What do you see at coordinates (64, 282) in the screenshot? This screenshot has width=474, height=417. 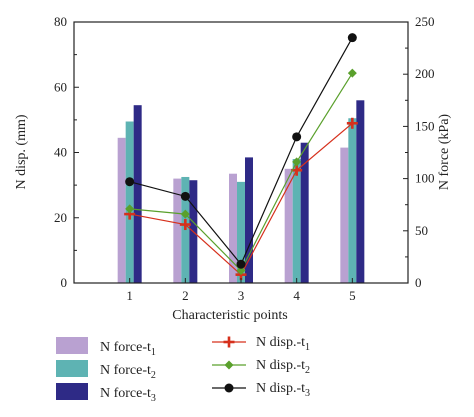 I see `y-left-tick-label: 0` at bounding box center [64, 282].